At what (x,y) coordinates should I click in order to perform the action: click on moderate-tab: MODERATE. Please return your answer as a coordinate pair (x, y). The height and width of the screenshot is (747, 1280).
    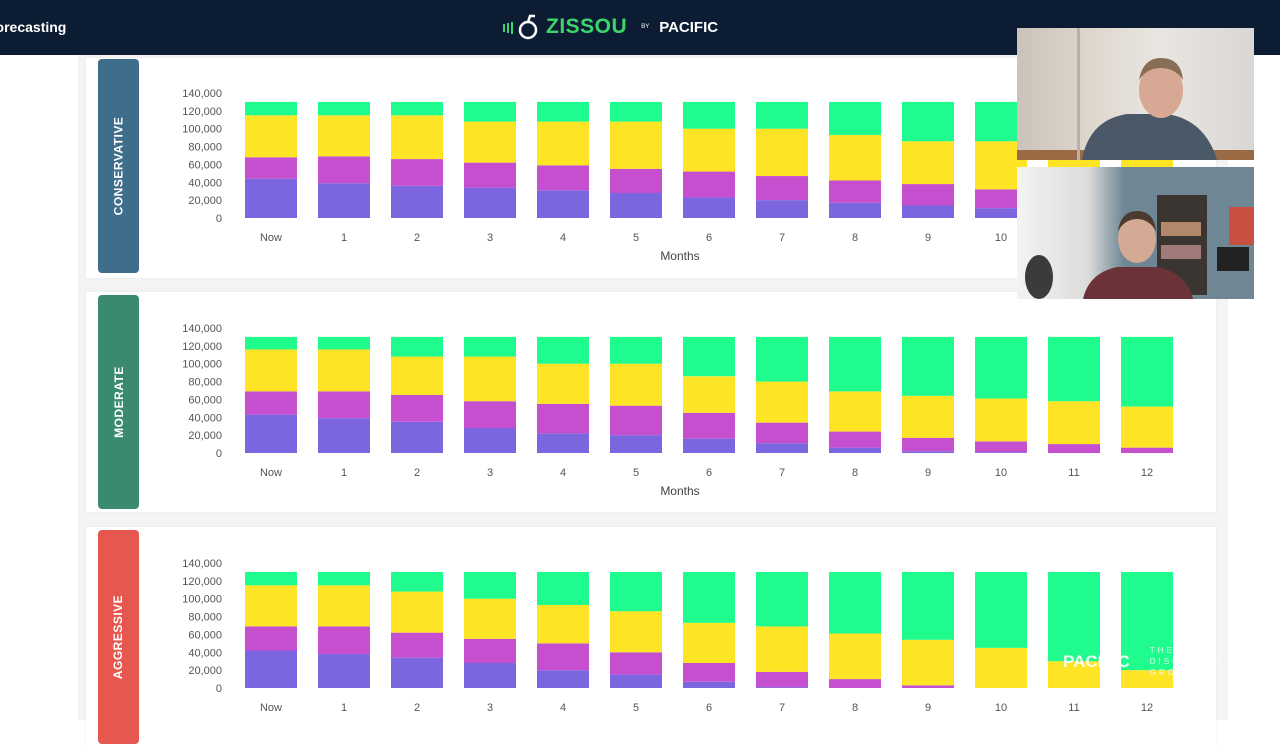
    Looking at the image, I should click on (118, 402).